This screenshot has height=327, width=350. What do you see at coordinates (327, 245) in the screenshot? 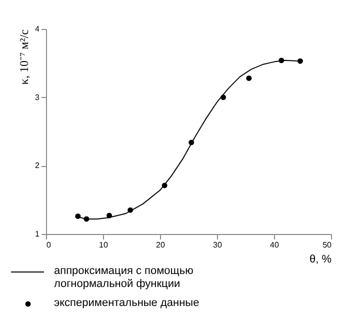
I see `x-tick-label: 50` at bounding box center [327, 245].